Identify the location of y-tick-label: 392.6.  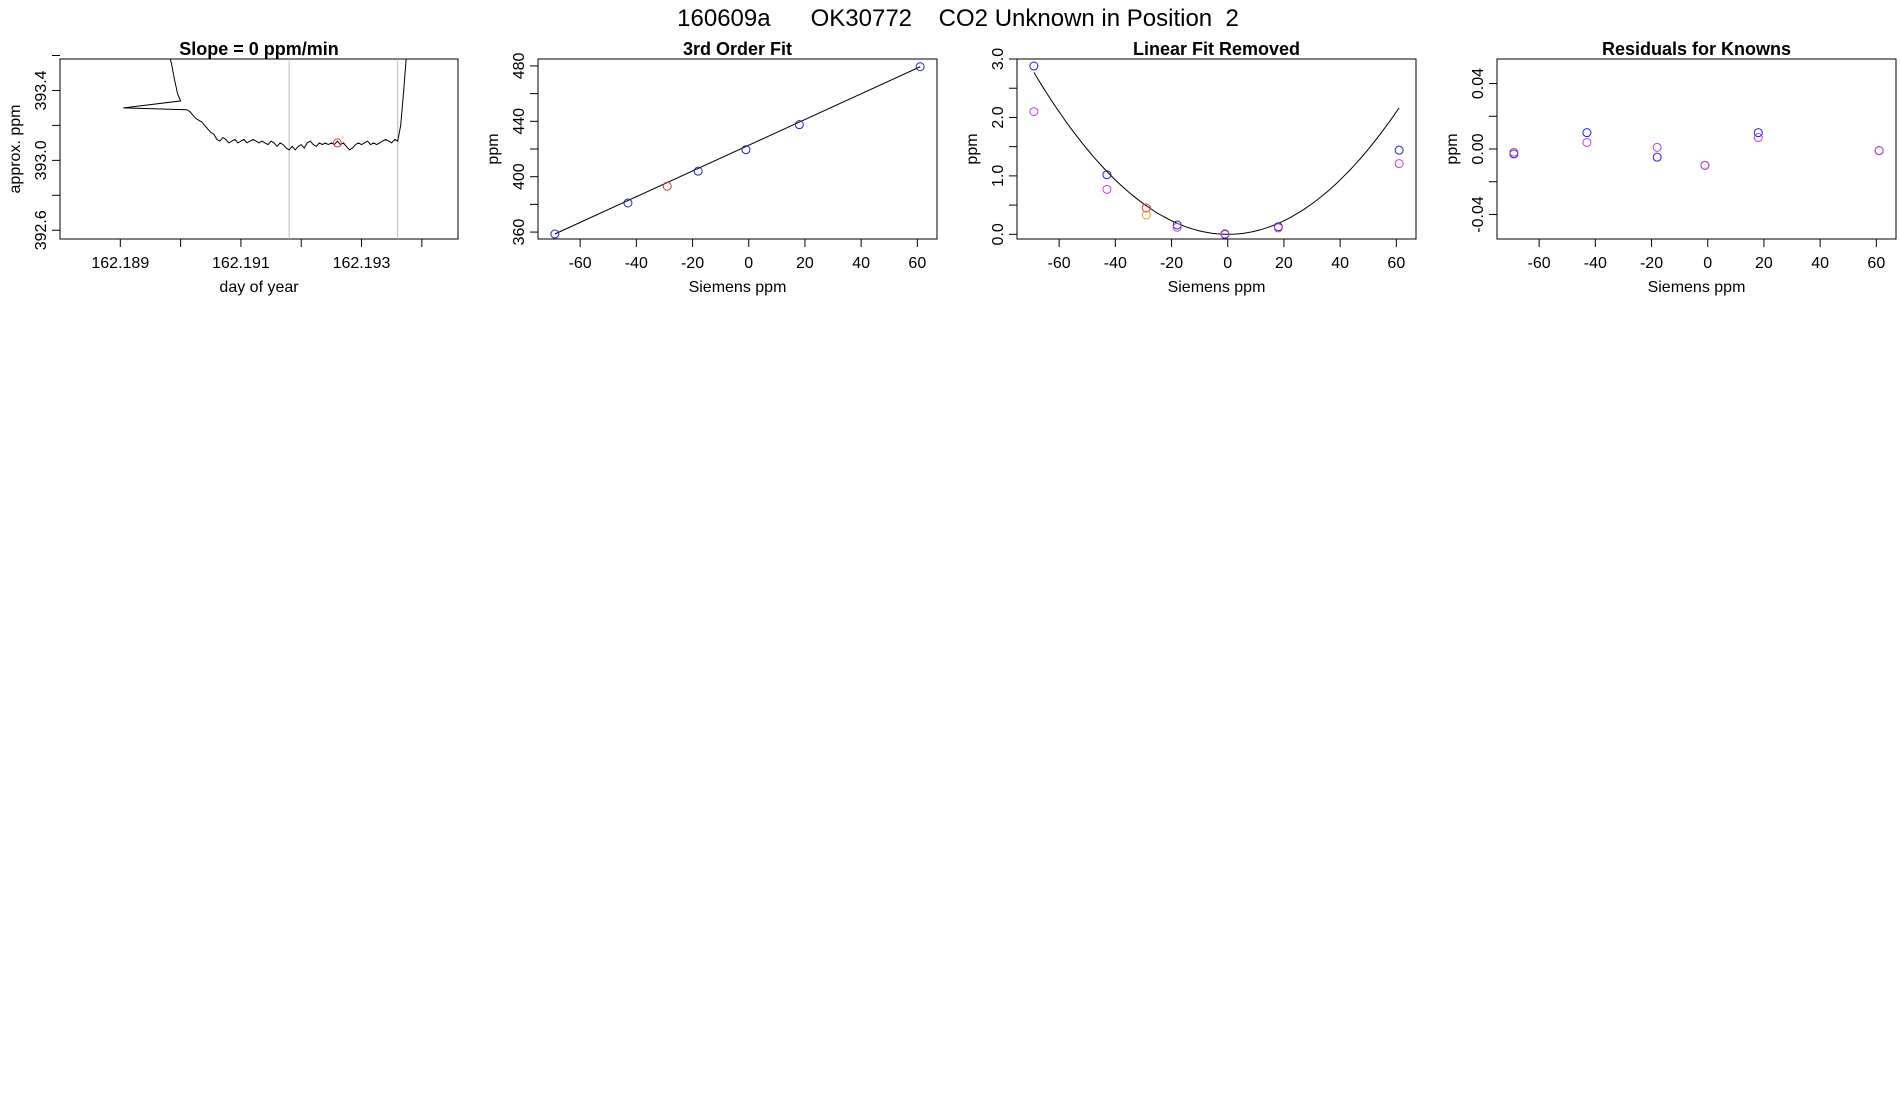
(41, 230).